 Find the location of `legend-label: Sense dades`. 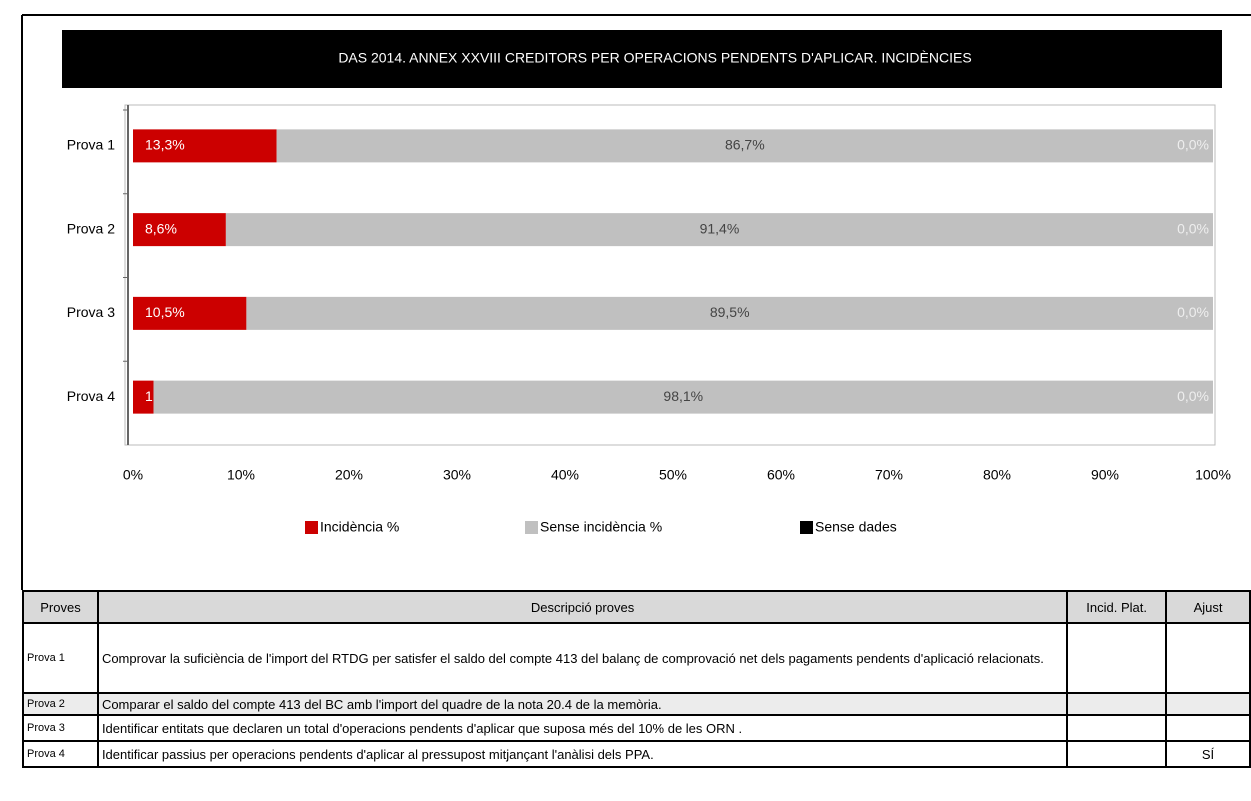

legend-label: Sense dades is located at coordinates (856, 527).